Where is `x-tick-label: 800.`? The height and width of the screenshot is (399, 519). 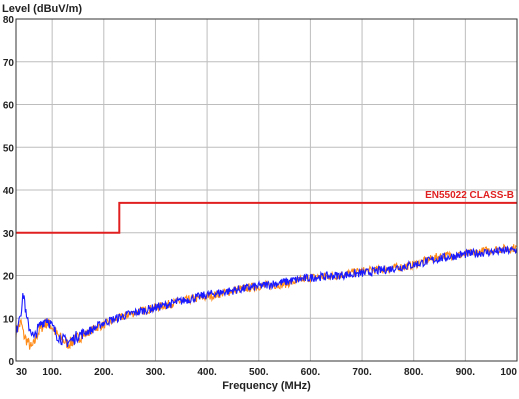
x-tick-label: 800. is located at coordinates (414, 372).